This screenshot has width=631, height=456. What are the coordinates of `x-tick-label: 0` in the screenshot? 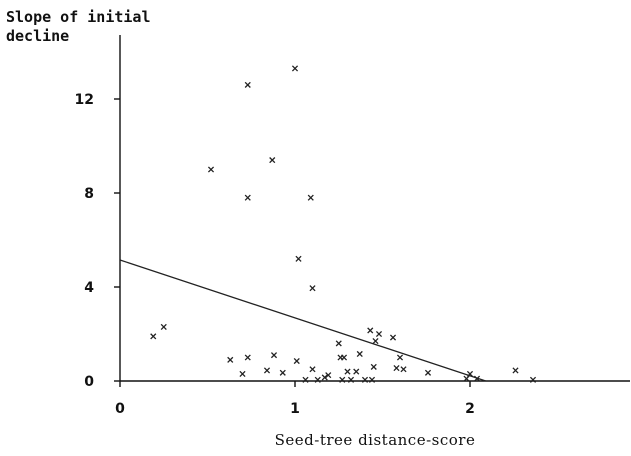 It's located at (120, 409).